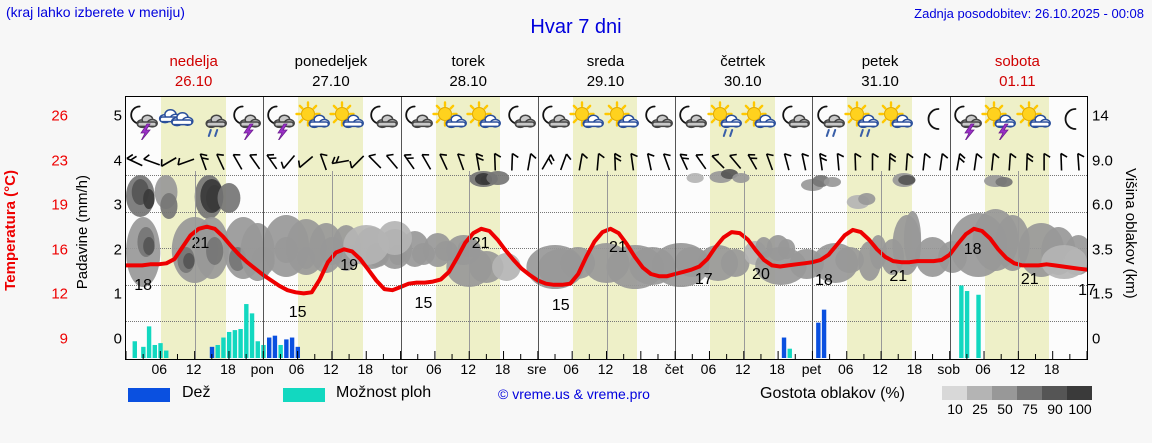 The height and width of the screenshot is (443, 1152). I want to click on day-date: 26.10, so click(193, 81).